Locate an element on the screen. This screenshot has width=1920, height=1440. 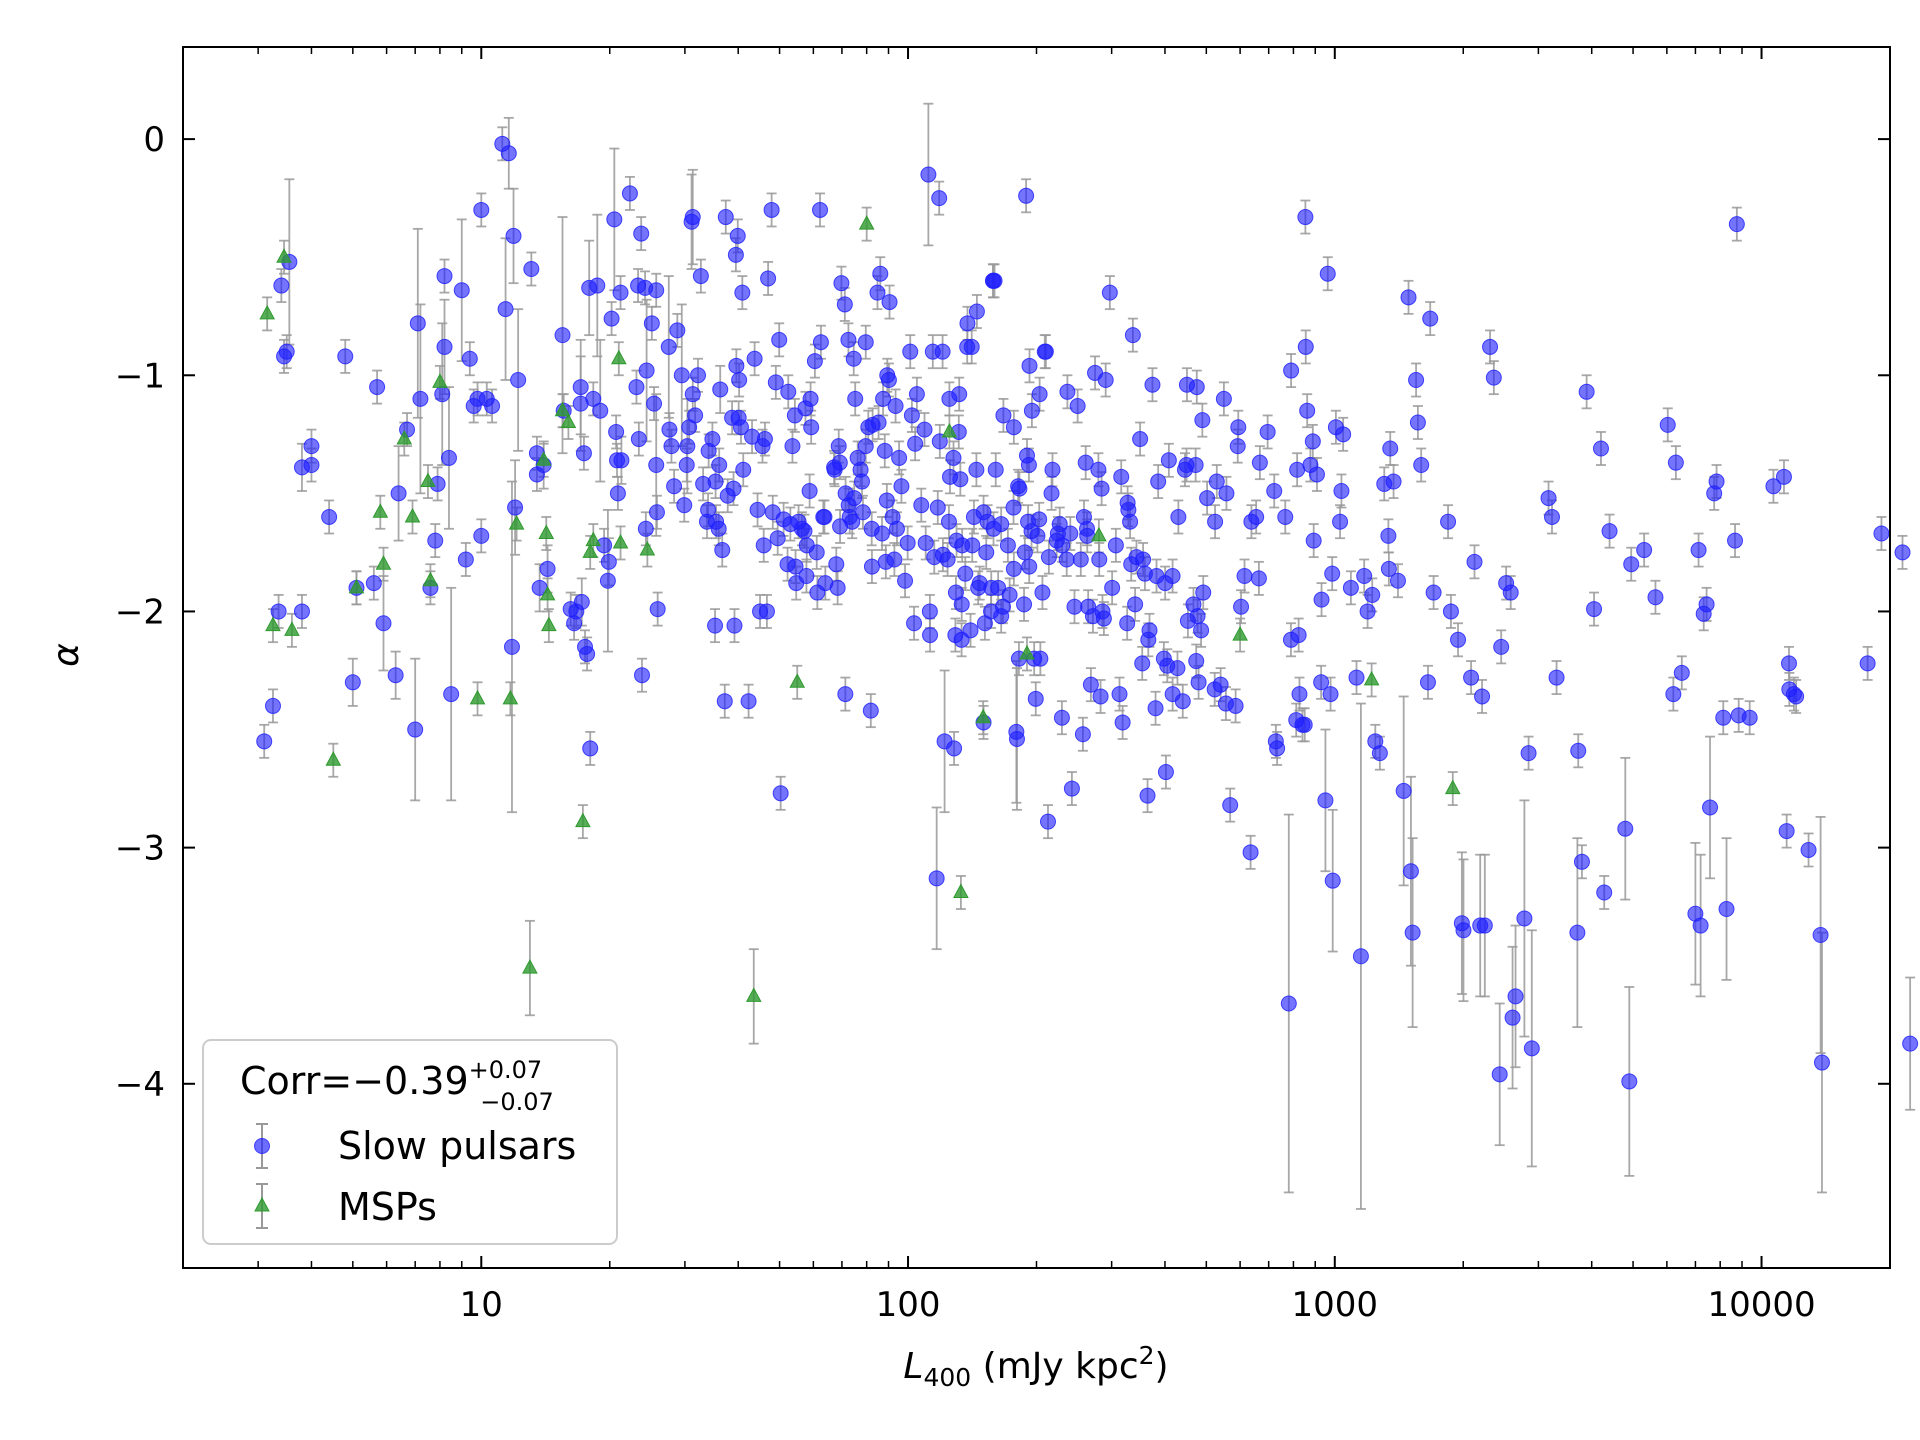
x-tick-label: 100 is located at coordinates (908, 1305).